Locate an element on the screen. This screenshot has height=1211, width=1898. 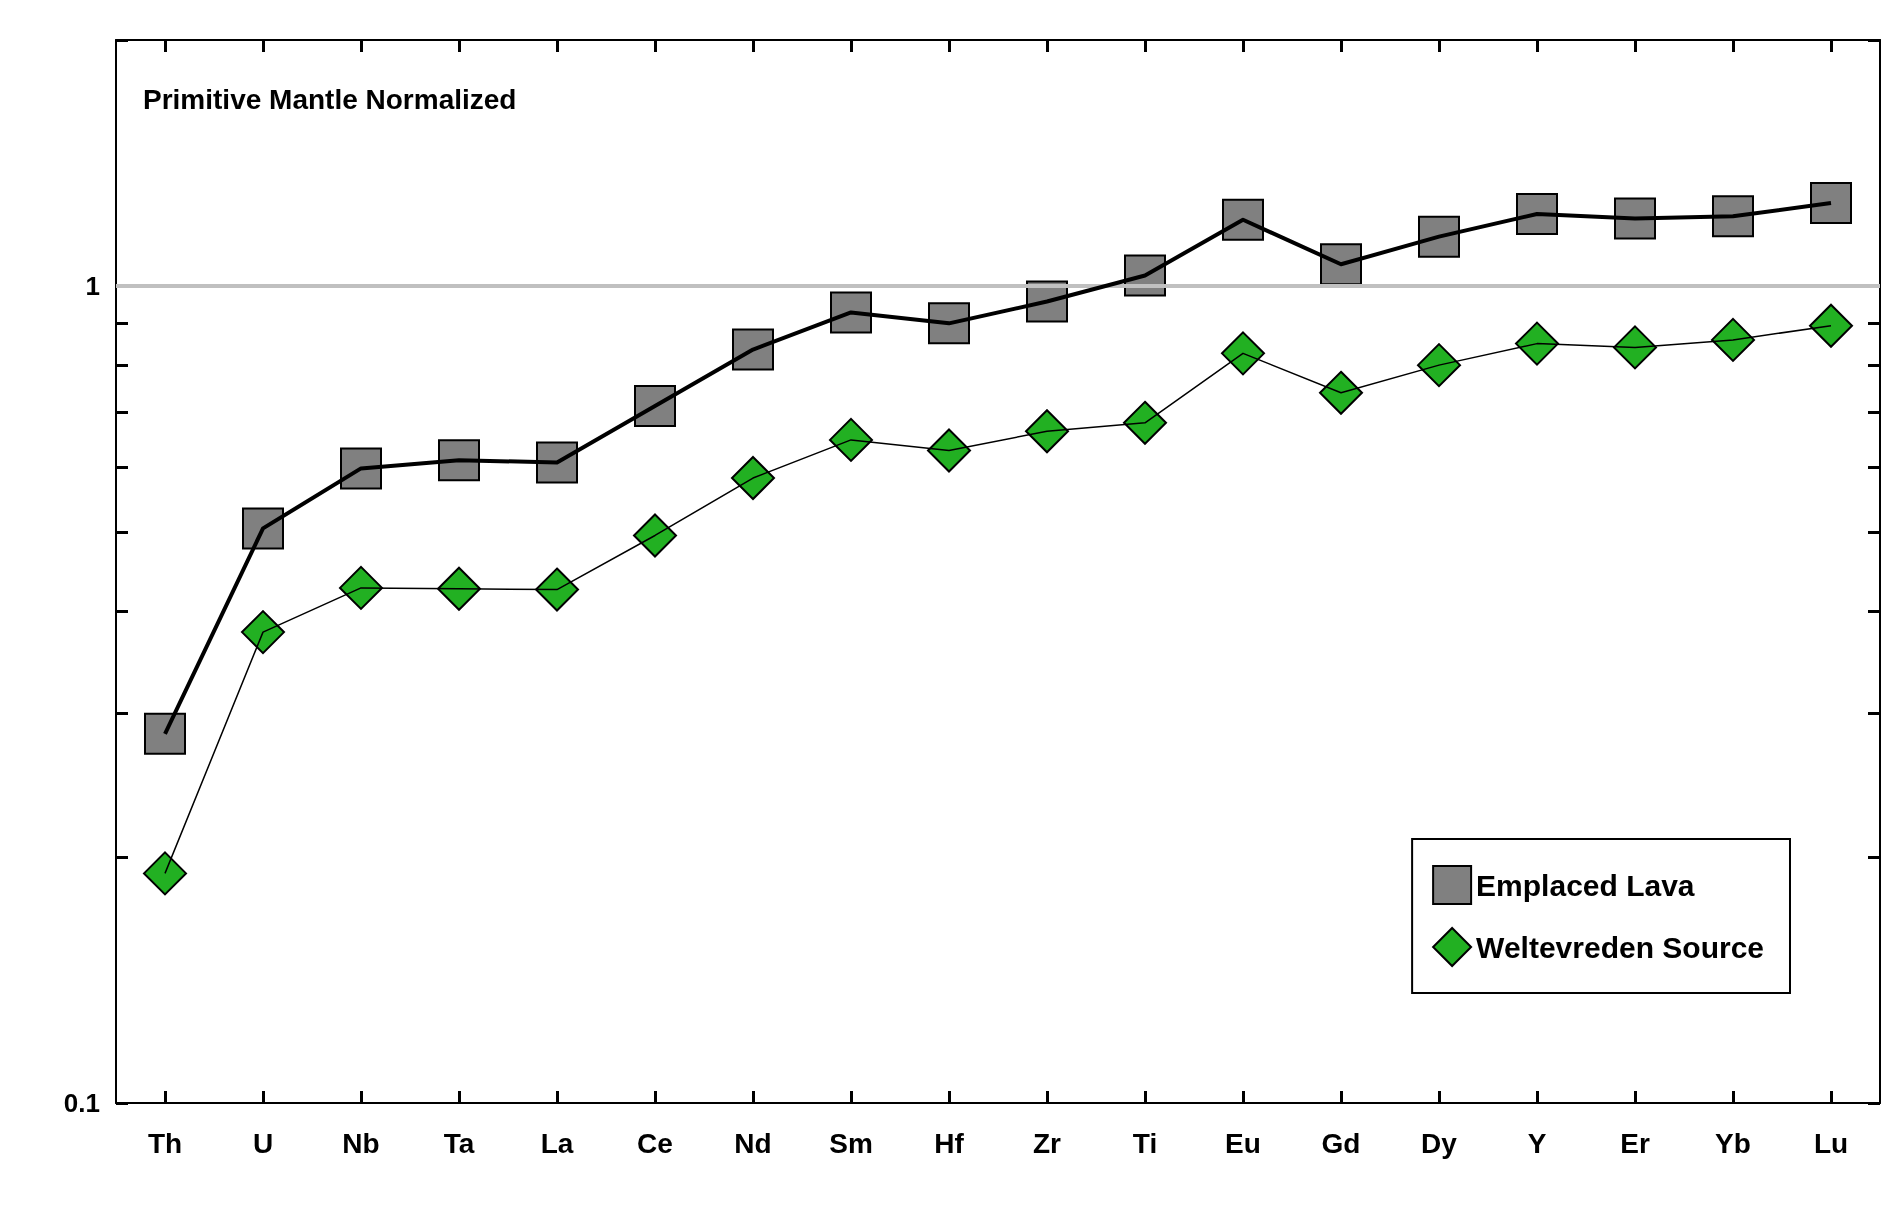
x-tick-label: Gd is located at coordinates (1341, 1143).